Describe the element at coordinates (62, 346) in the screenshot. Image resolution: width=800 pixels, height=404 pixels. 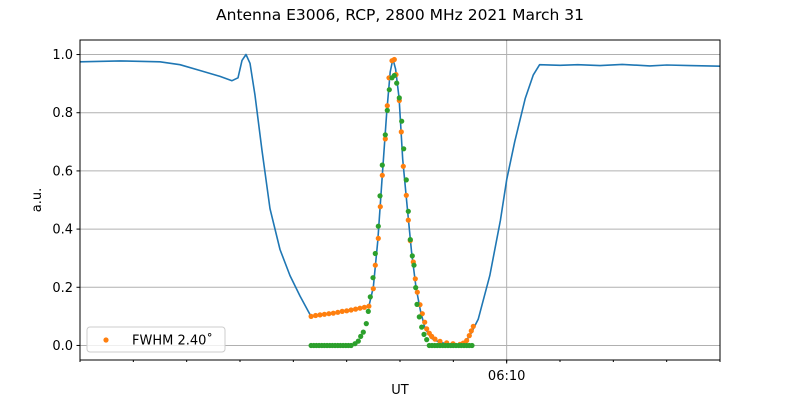
I see `y-tick-label: 0.0` at that location.